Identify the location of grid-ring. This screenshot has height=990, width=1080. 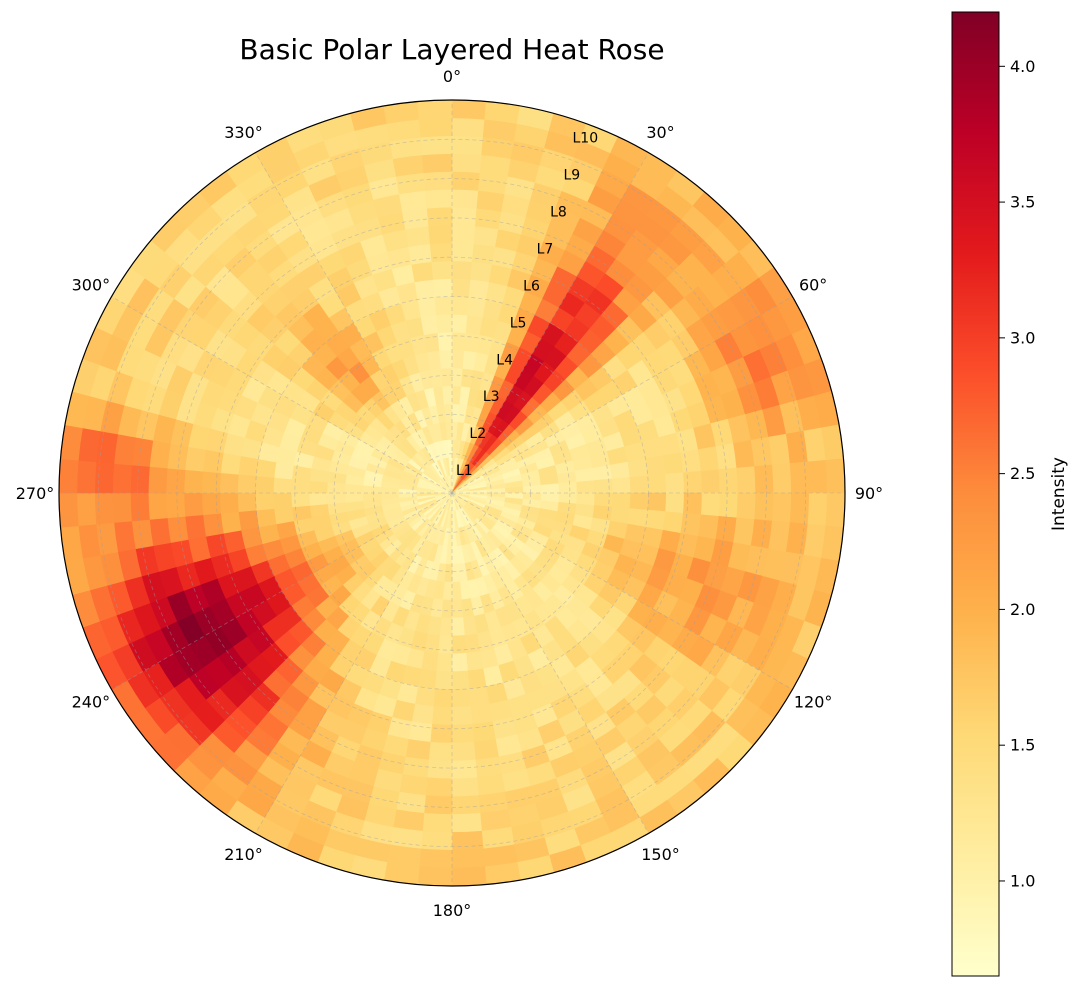
(452, 493).